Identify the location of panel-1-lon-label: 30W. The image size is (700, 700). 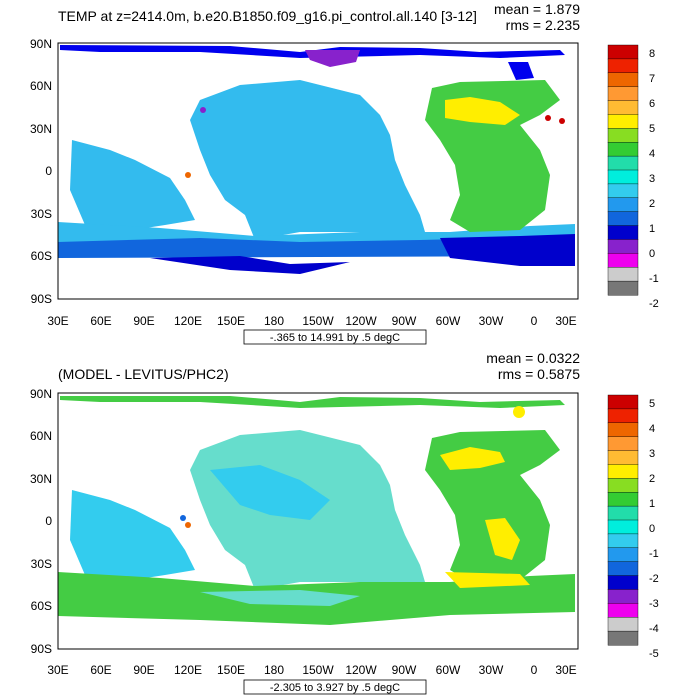
(491, 321).